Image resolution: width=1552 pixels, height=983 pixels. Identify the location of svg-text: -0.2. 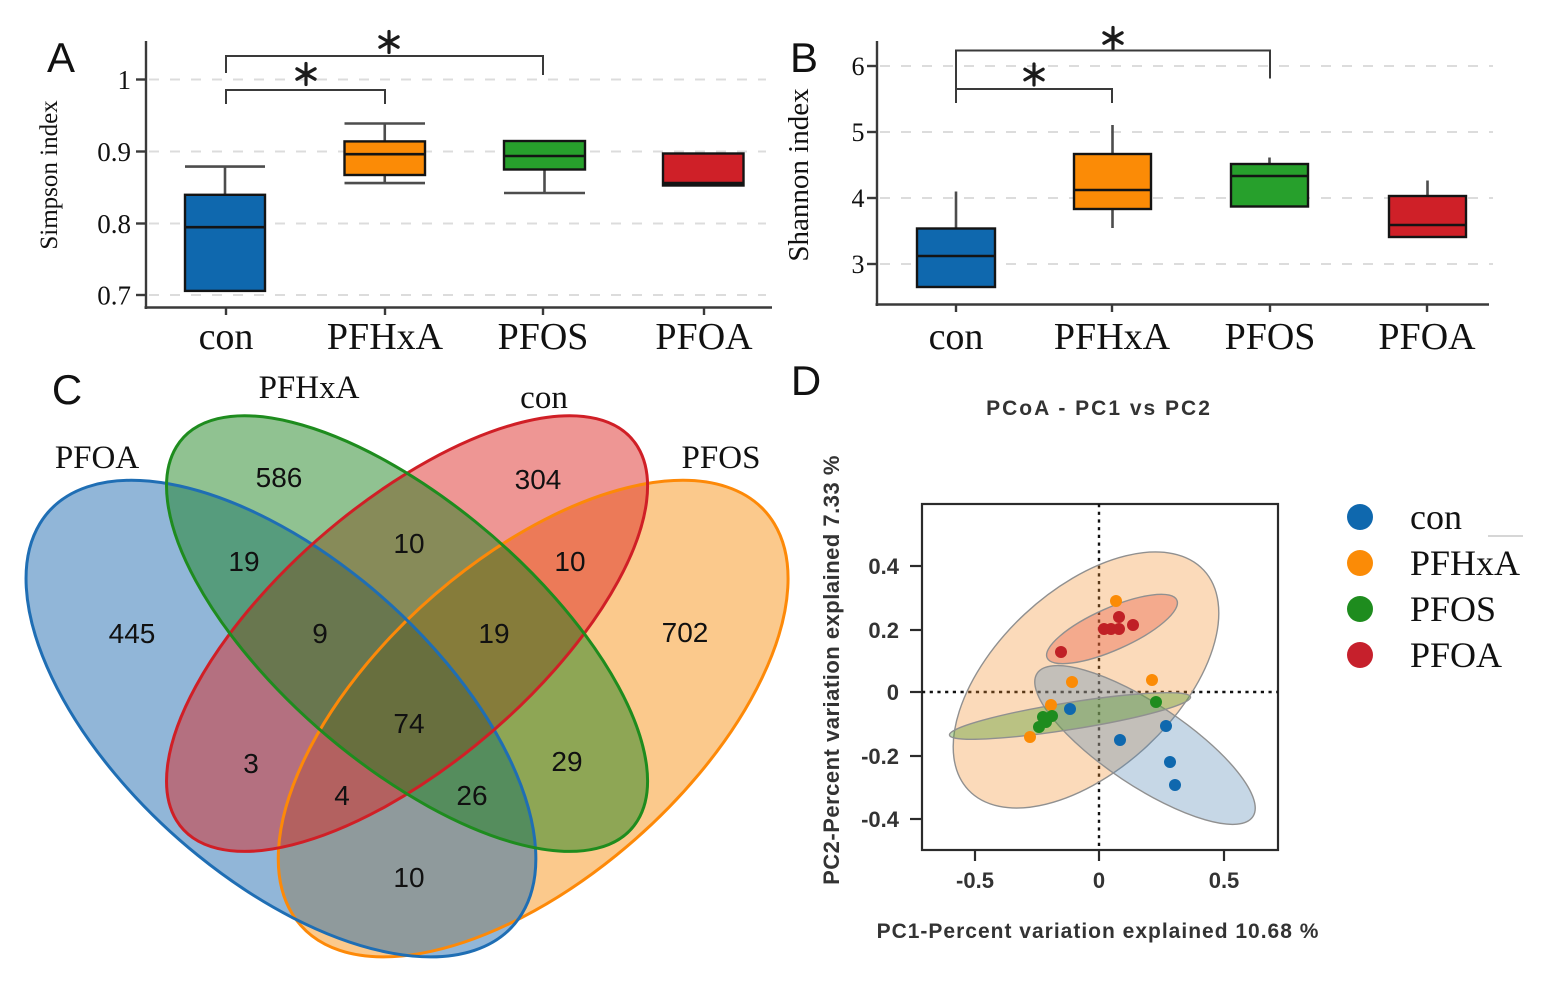
(880, 756).